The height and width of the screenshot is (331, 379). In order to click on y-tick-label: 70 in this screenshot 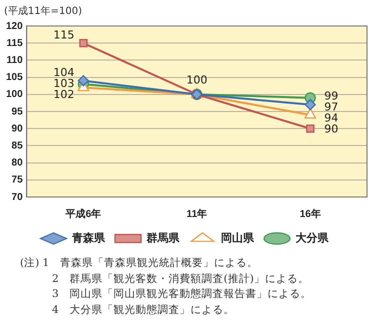, I will do `click(18, 197)`.